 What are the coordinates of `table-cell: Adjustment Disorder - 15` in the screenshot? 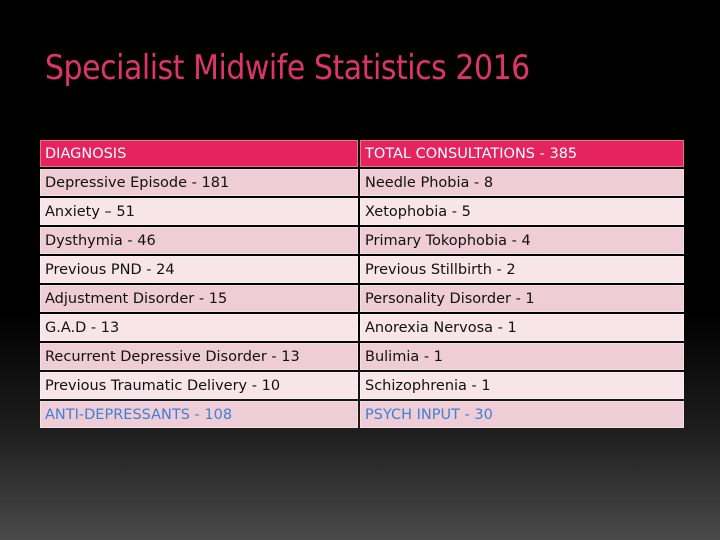 It's located at (199, 298).